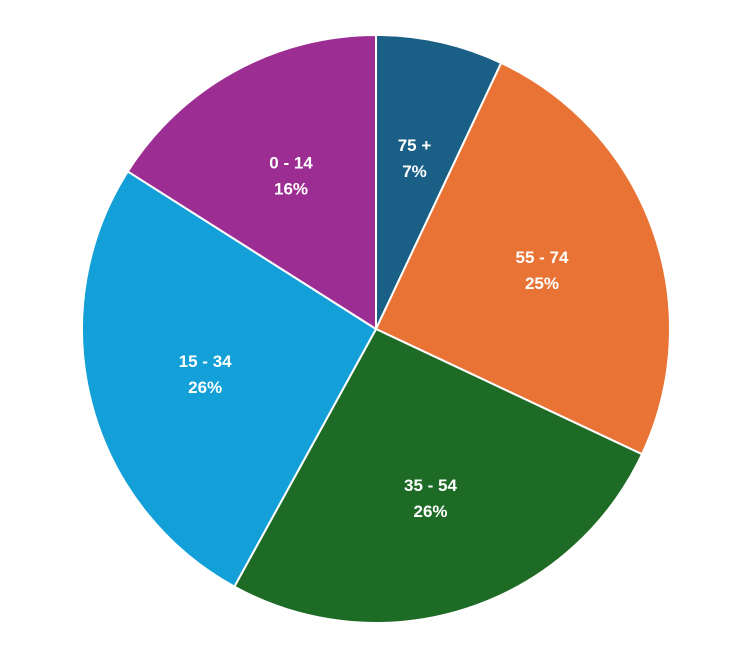 This screenshot has width=750, height=666. Describe the element at coordinates (439, 181) in the screenshot. I see `pie-slice-75-plus` at that location.